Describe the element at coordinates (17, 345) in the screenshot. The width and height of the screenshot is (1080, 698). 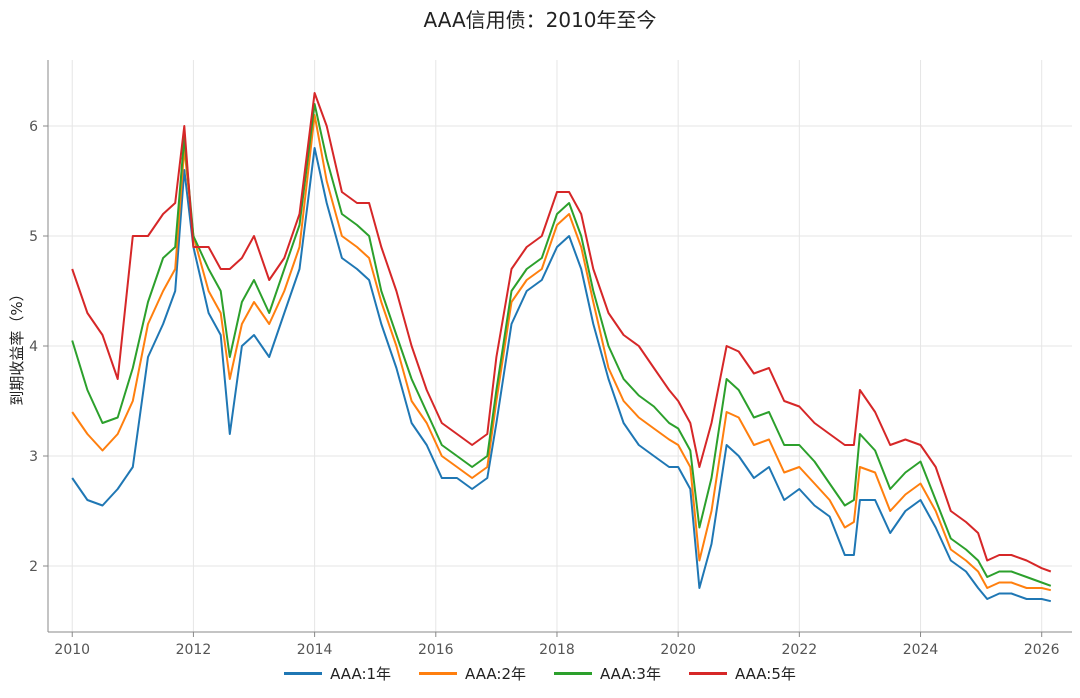
I see `y-axis-label: 到期收益率（%）` at that location.